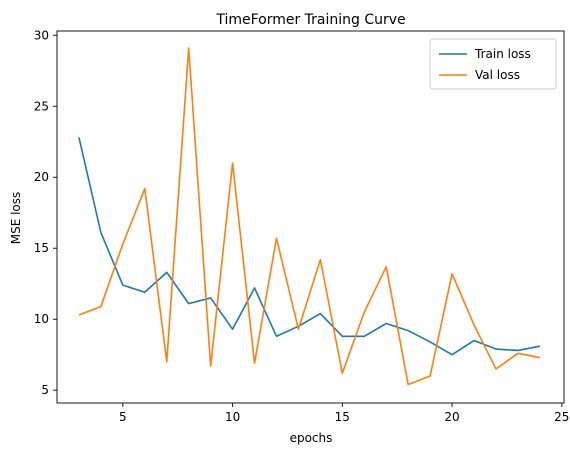  Describe the element at coordinates (16, 218) in the screenshot. I see `y-axis-label: MSE loss` at that location.